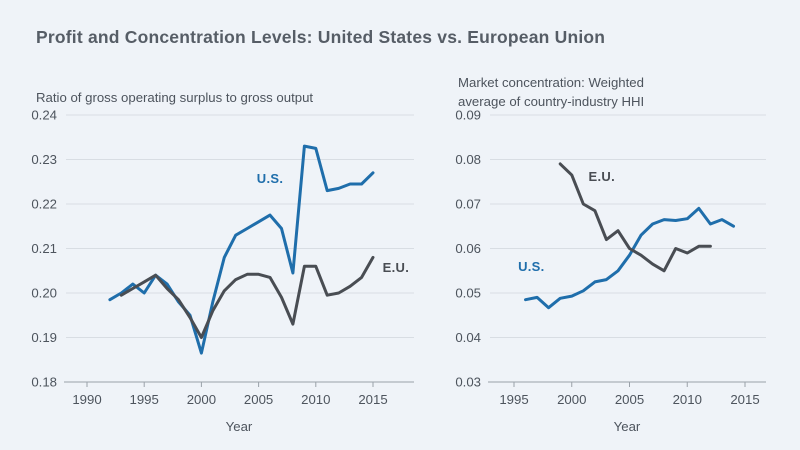 Image resolution: width=800 pixels, height=450 pixels. Describe the element at coordinates (551, 101) in the screenshot. I see `chart-subtitle: average of country-industry HHI` at that location.